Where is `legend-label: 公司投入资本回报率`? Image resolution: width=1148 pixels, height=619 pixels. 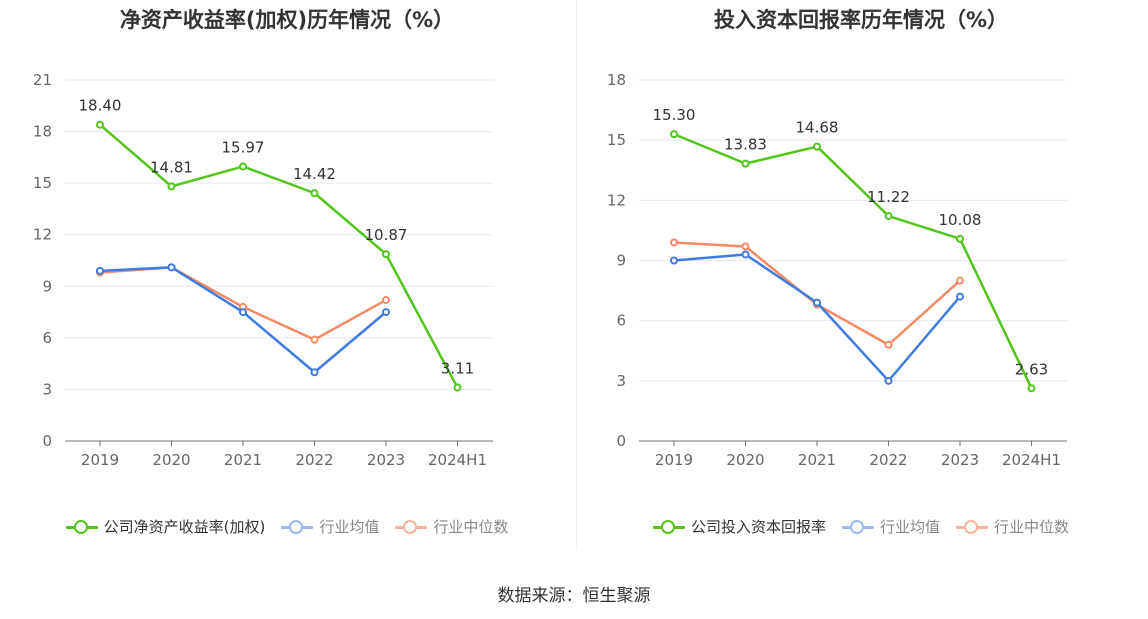 legend-label: 公司投入资本回报率 is located at coordinates (758, 527).